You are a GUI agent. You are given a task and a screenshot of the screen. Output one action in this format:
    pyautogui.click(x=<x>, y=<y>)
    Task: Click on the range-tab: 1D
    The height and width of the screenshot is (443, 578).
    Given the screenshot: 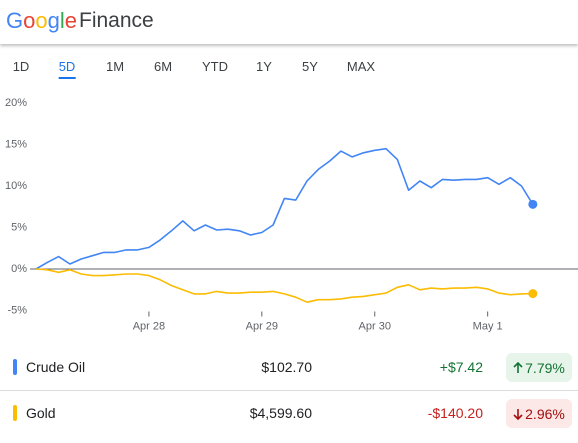 What is the action you would take?
    pyautogui.click(x=21, y=66)
    